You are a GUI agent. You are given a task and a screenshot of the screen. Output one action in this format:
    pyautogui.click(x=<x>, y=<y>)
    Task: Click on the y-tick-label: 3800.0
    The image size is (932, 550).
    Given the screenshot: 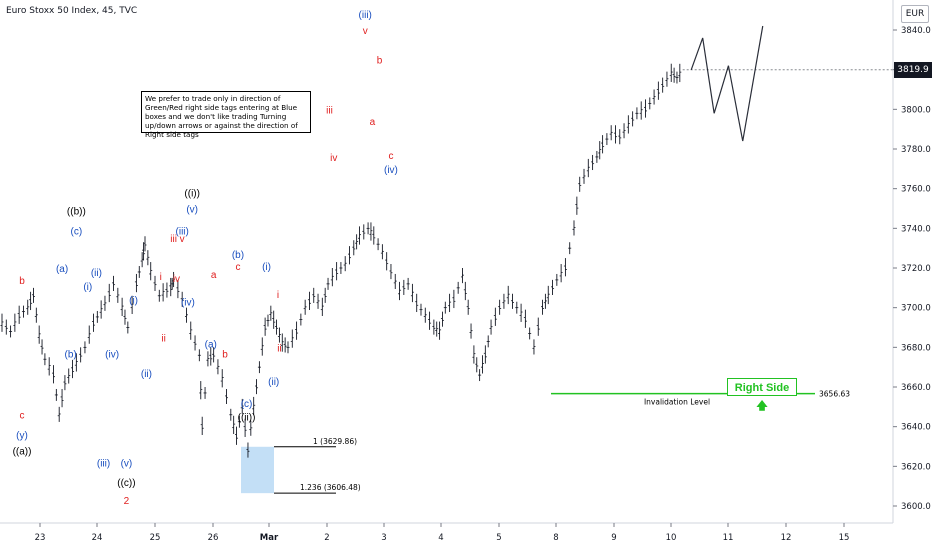 What is the action you would take?
    pyautogui.click(x=916, y=110)
    